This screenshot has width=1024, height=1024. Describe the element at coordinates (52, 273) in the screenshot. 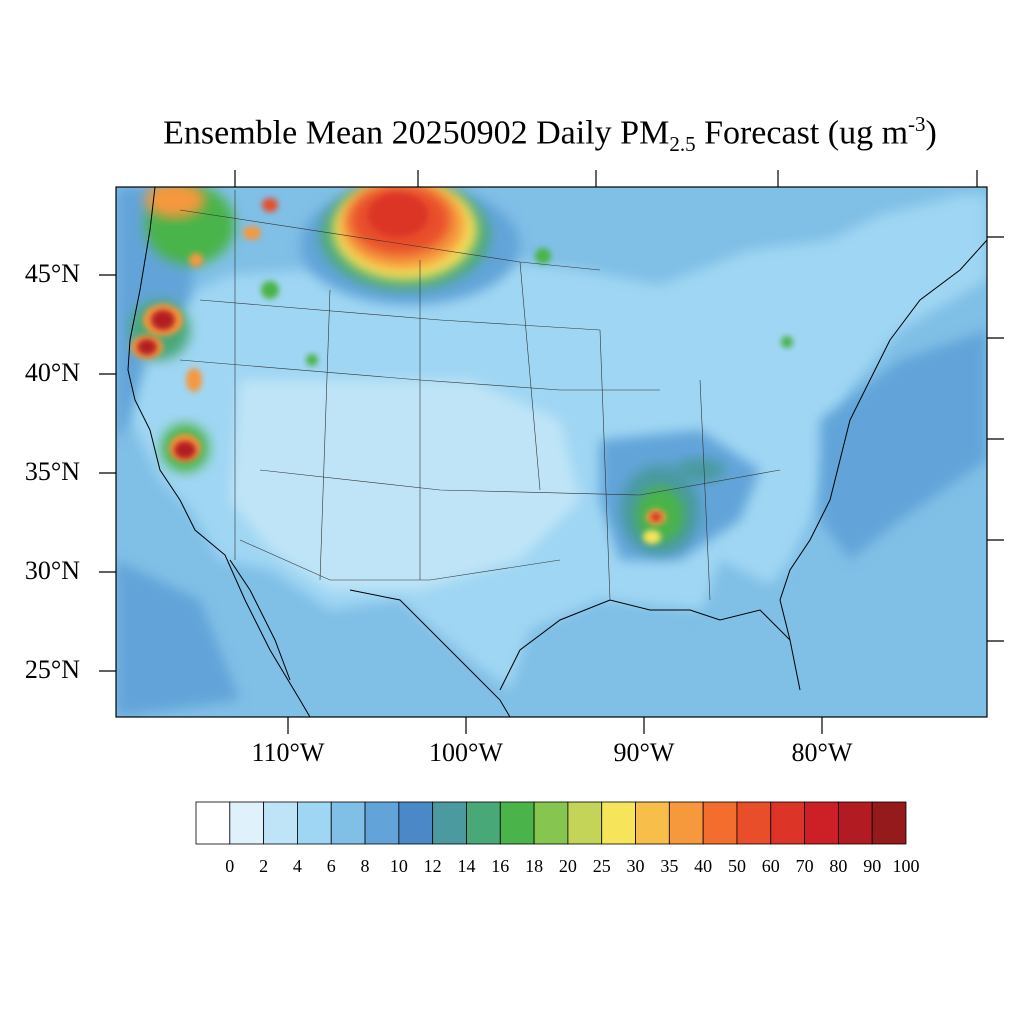

I see `lat-label-45: 45°N` at that location.